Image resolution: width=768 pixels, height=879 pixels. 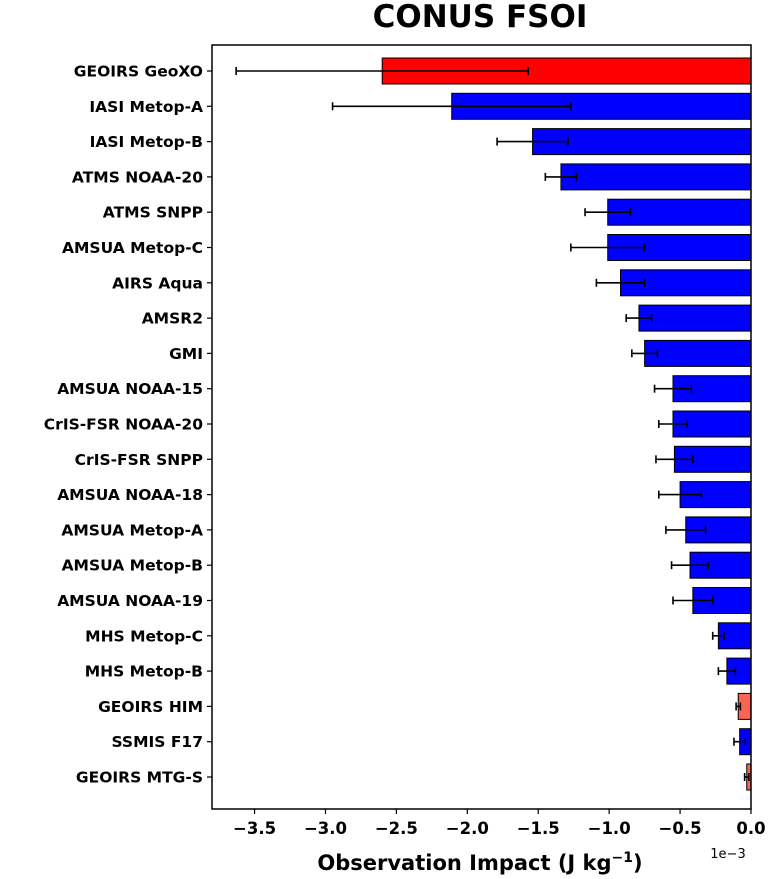 What do you see at coordinates (130, 601) in the screenshot?
I see `y-tick-label-15: AMSUA NOAA-19` at bounding box center [130, 601].